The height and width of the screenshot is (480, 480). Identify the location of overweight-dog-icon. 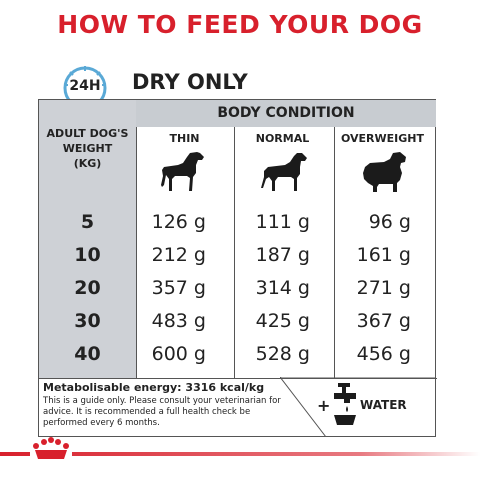
(384, 172).